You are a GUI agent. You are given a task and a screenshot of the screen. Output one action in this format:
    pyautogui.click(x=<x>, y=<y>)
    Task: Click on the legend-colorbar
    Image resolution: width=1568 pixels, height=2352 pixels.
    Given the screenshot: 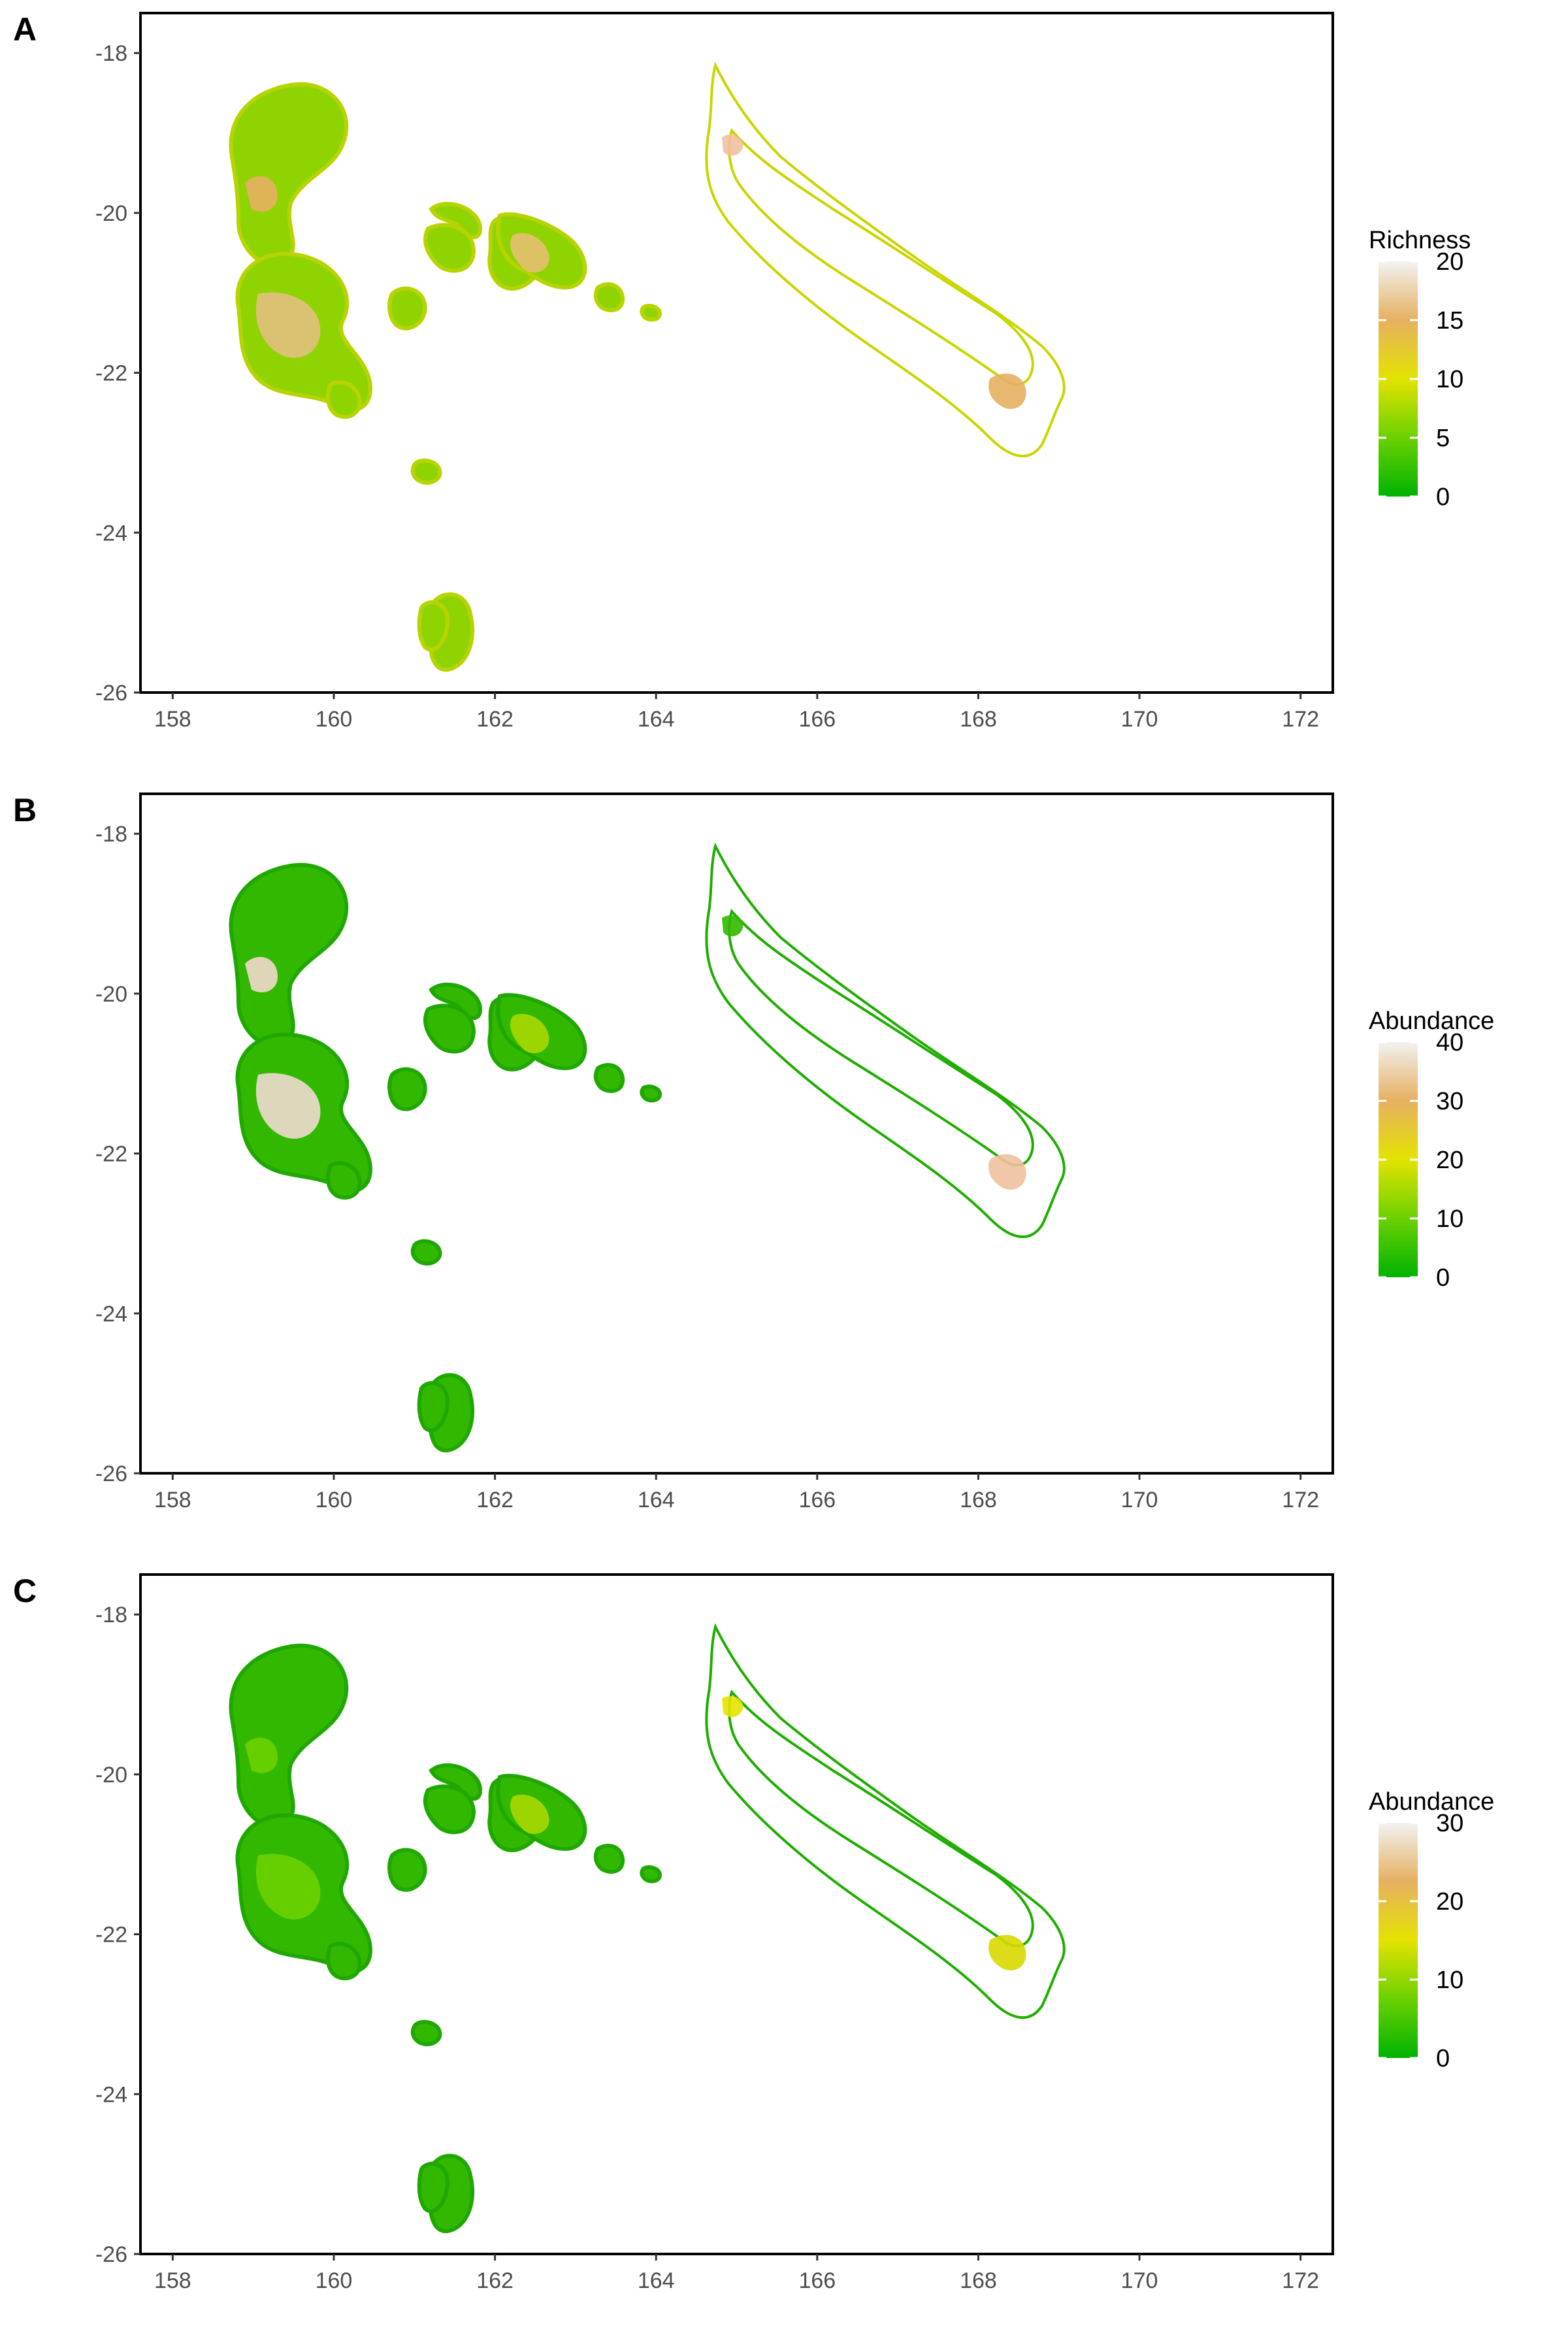 What is the action you would take?
    pyautogui.click(x=1398, y=1940)
    